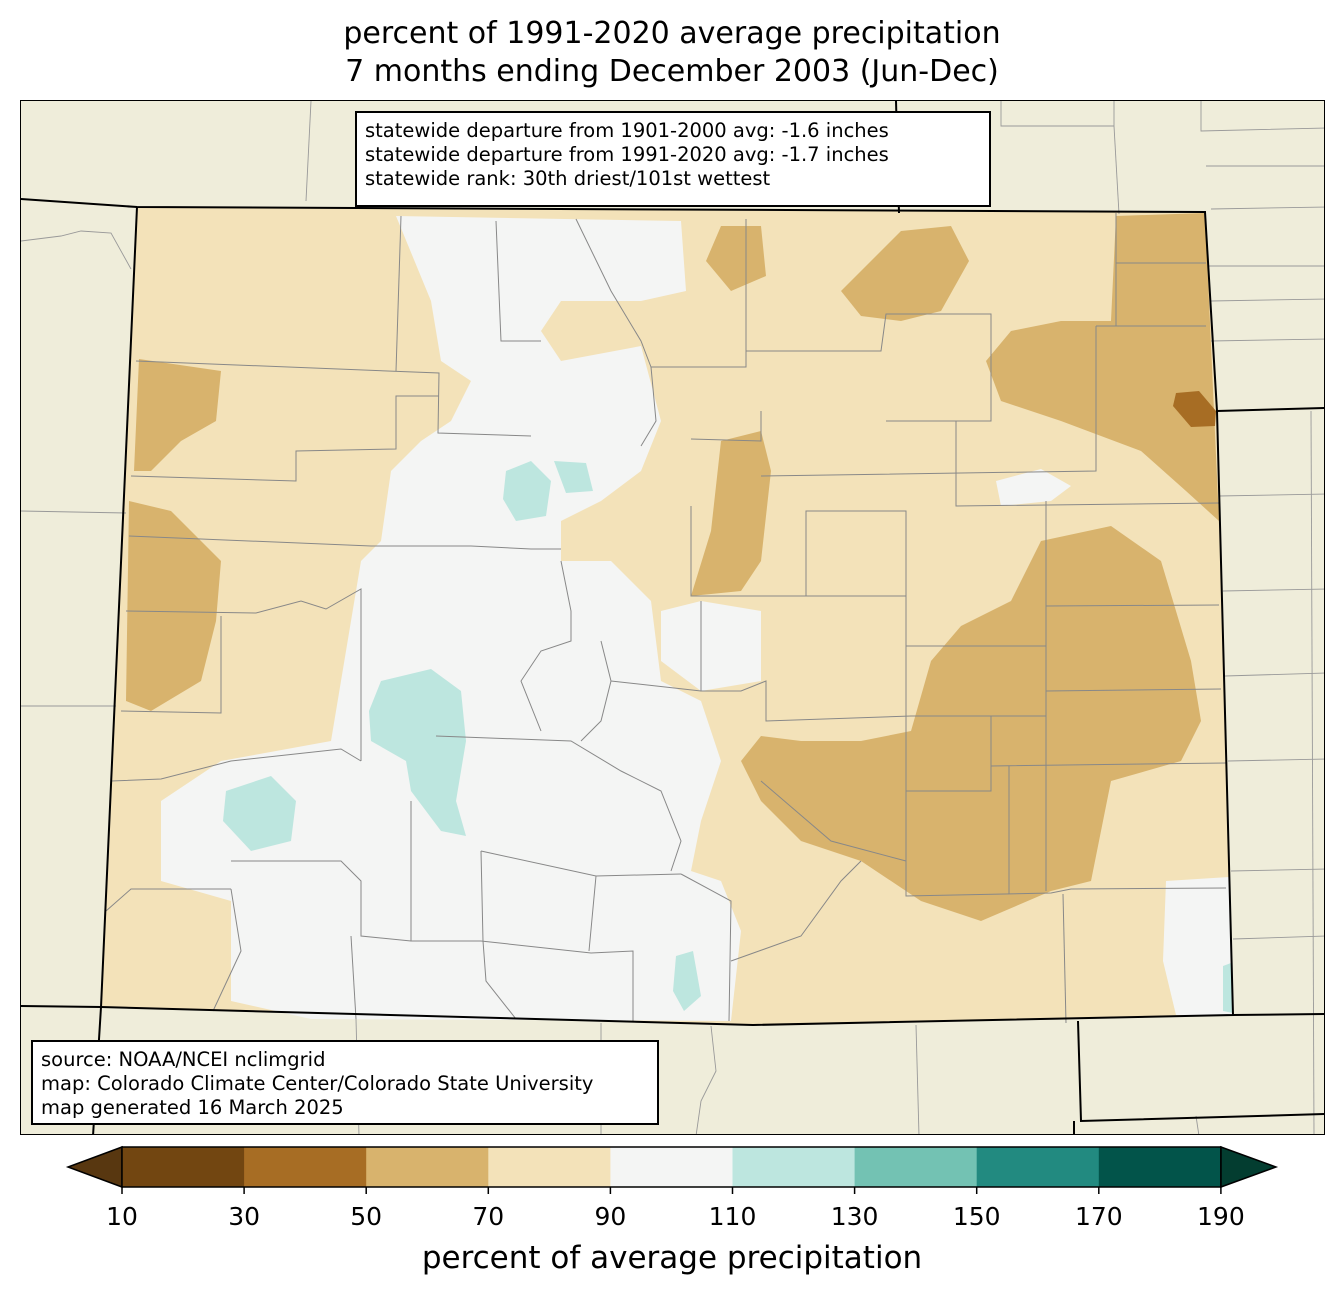 The height and width of the screenshot is (1299, 1344). I want to click on zone-dry-southeast, so click(971, 723).